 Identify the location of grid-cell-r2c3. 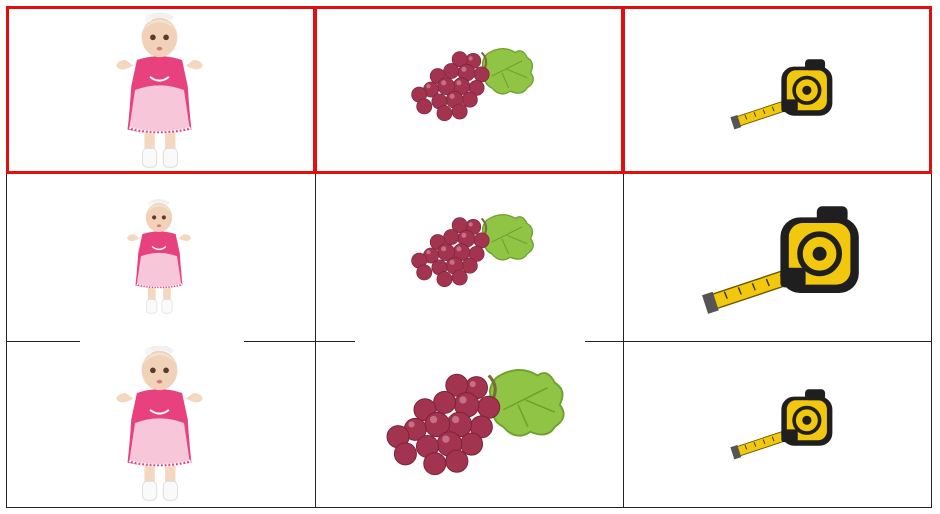
(777, 257).